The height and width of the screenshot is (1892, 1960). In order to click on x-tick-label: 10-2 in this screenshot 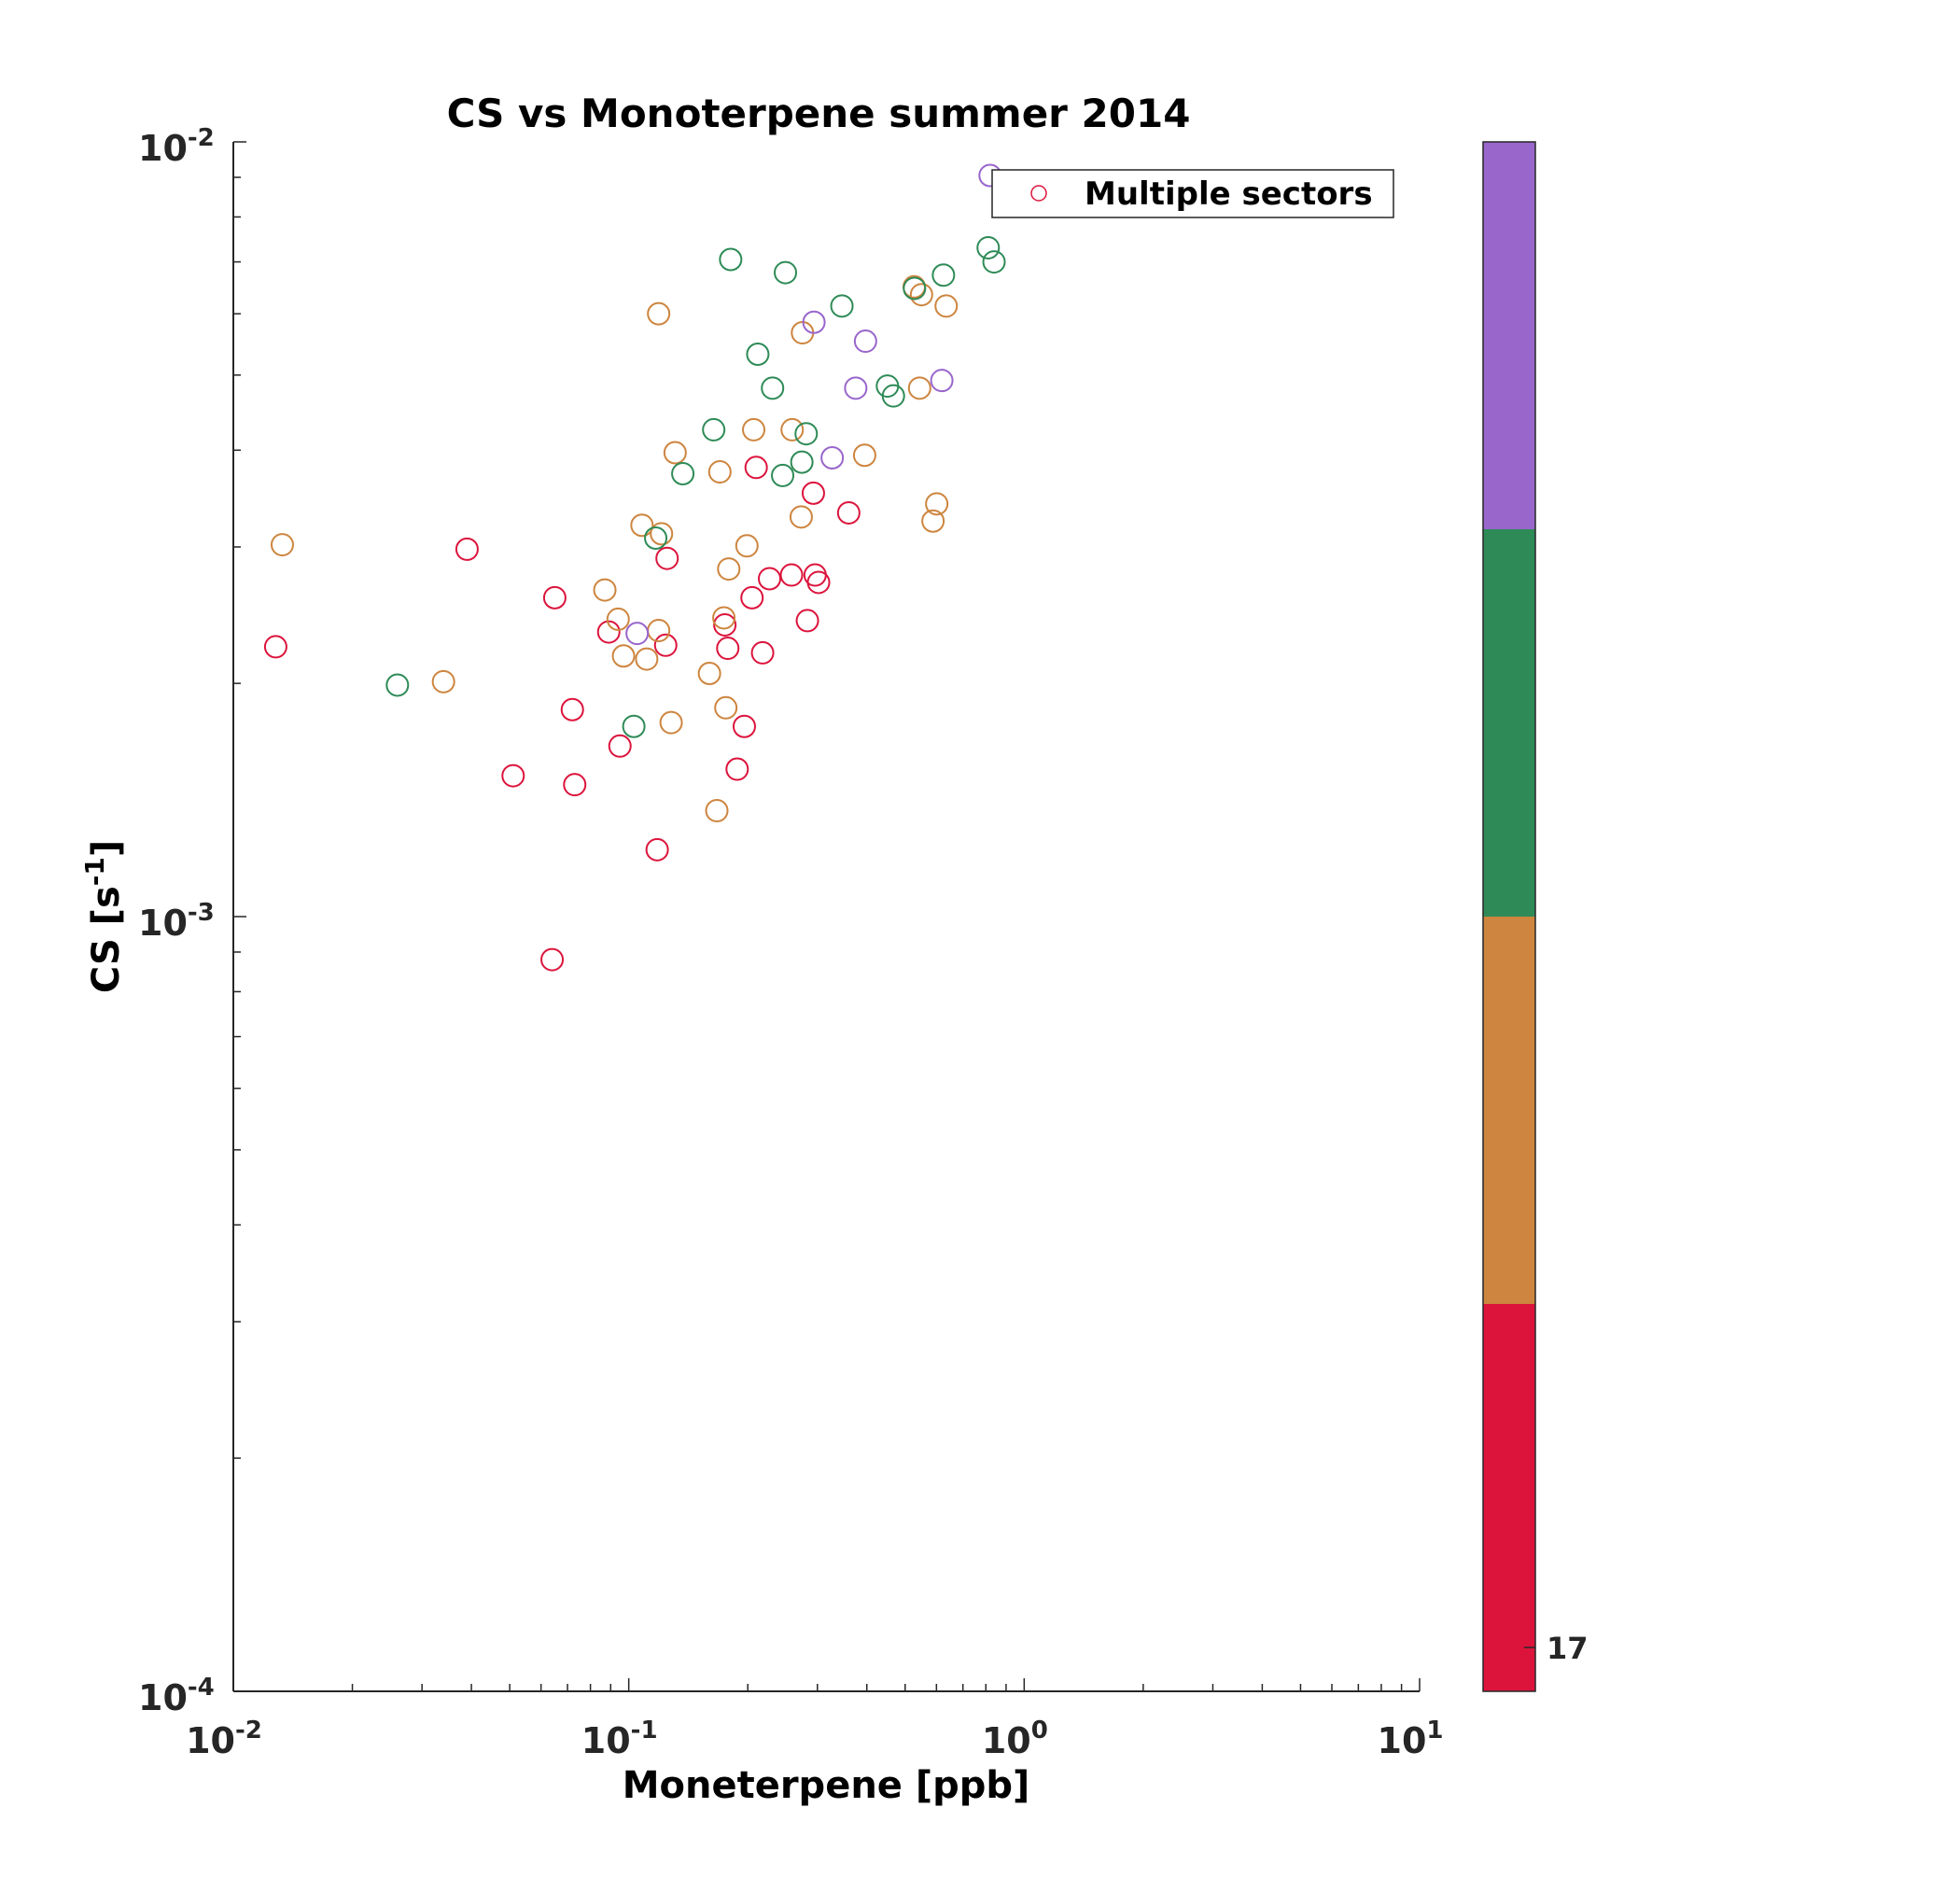, I will do `click(224, 1739)`.